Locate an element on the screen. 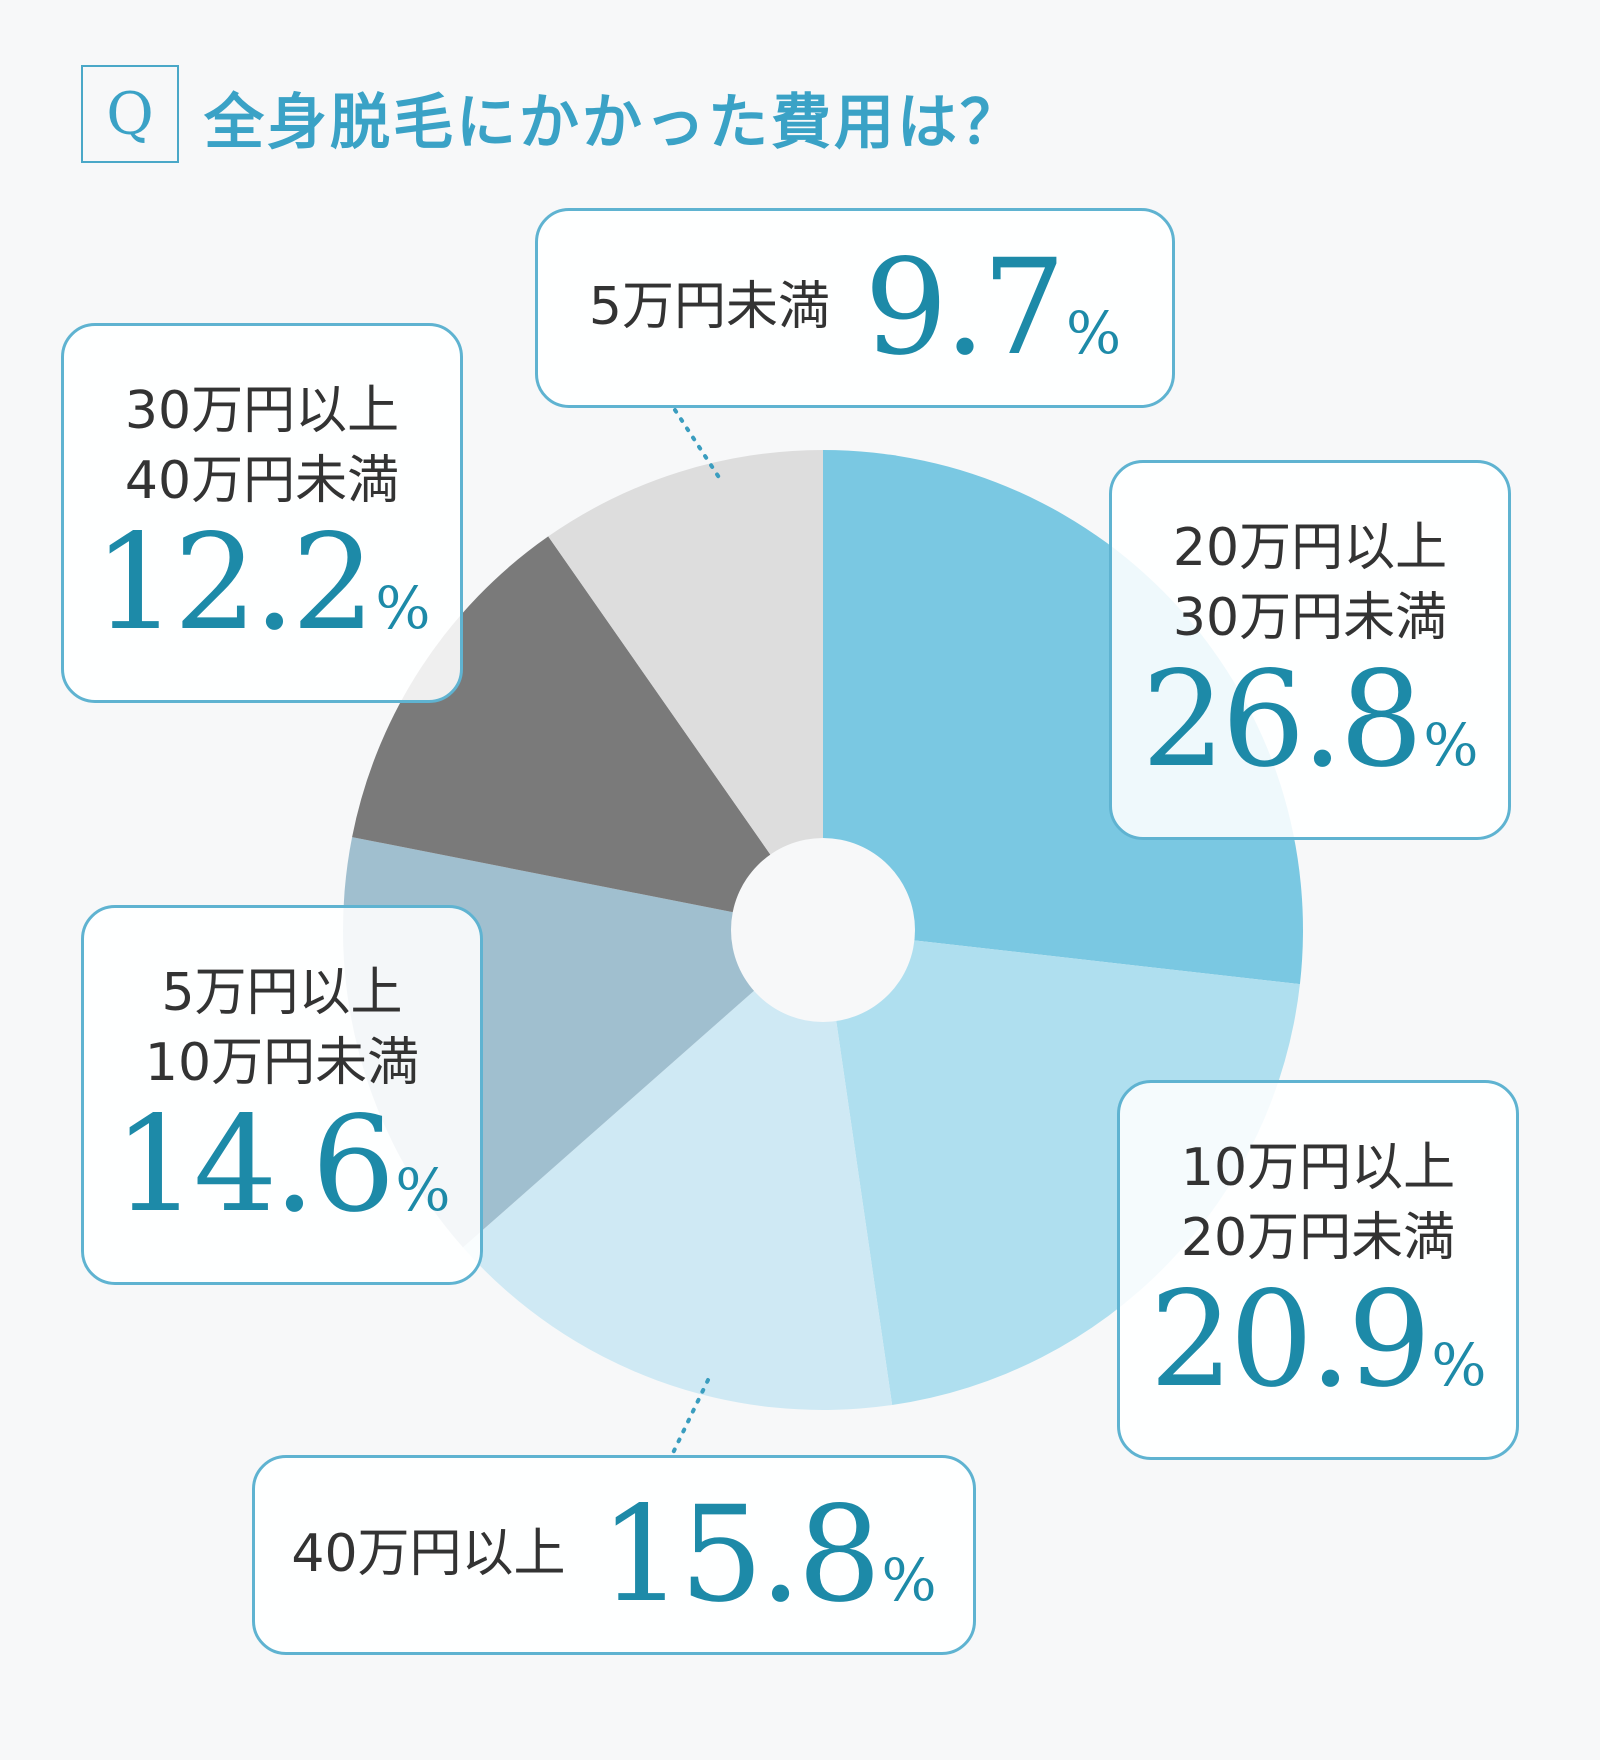 The height and width of the screenshot is (1760, 1600). label-10-20man-line2: 20万円未満 is located at coordinates (1318, 1238).